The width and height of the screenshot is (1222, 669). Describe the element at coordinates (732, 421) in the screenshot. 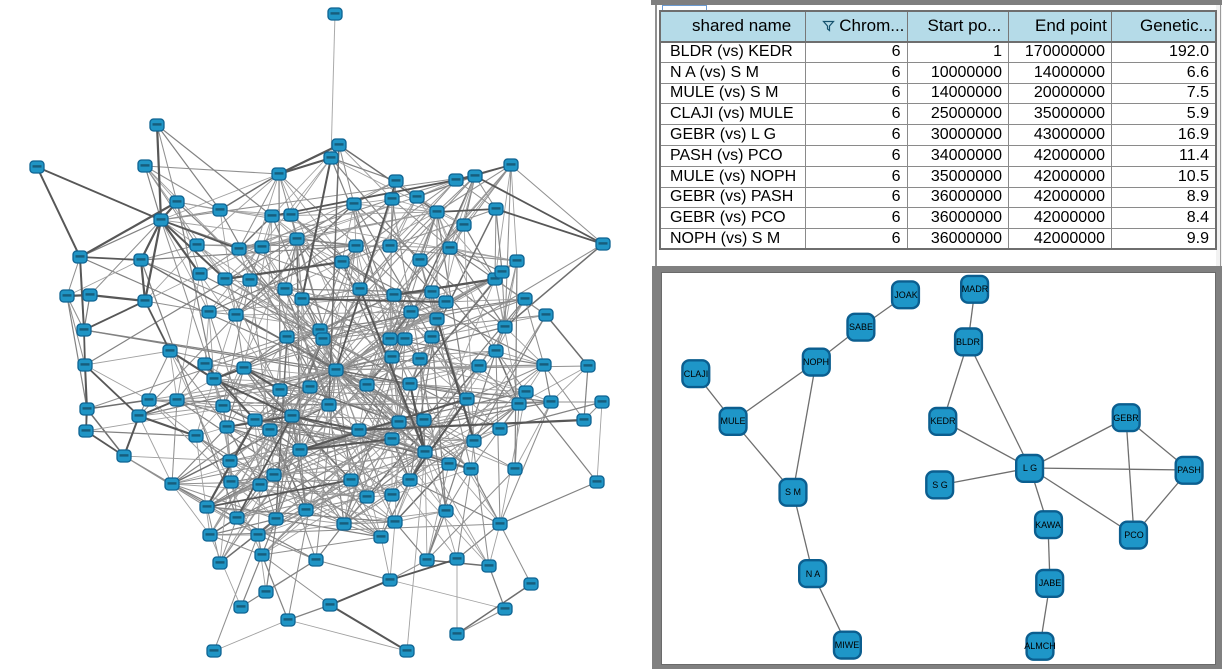

I see `svg-text: MULE` at that location.